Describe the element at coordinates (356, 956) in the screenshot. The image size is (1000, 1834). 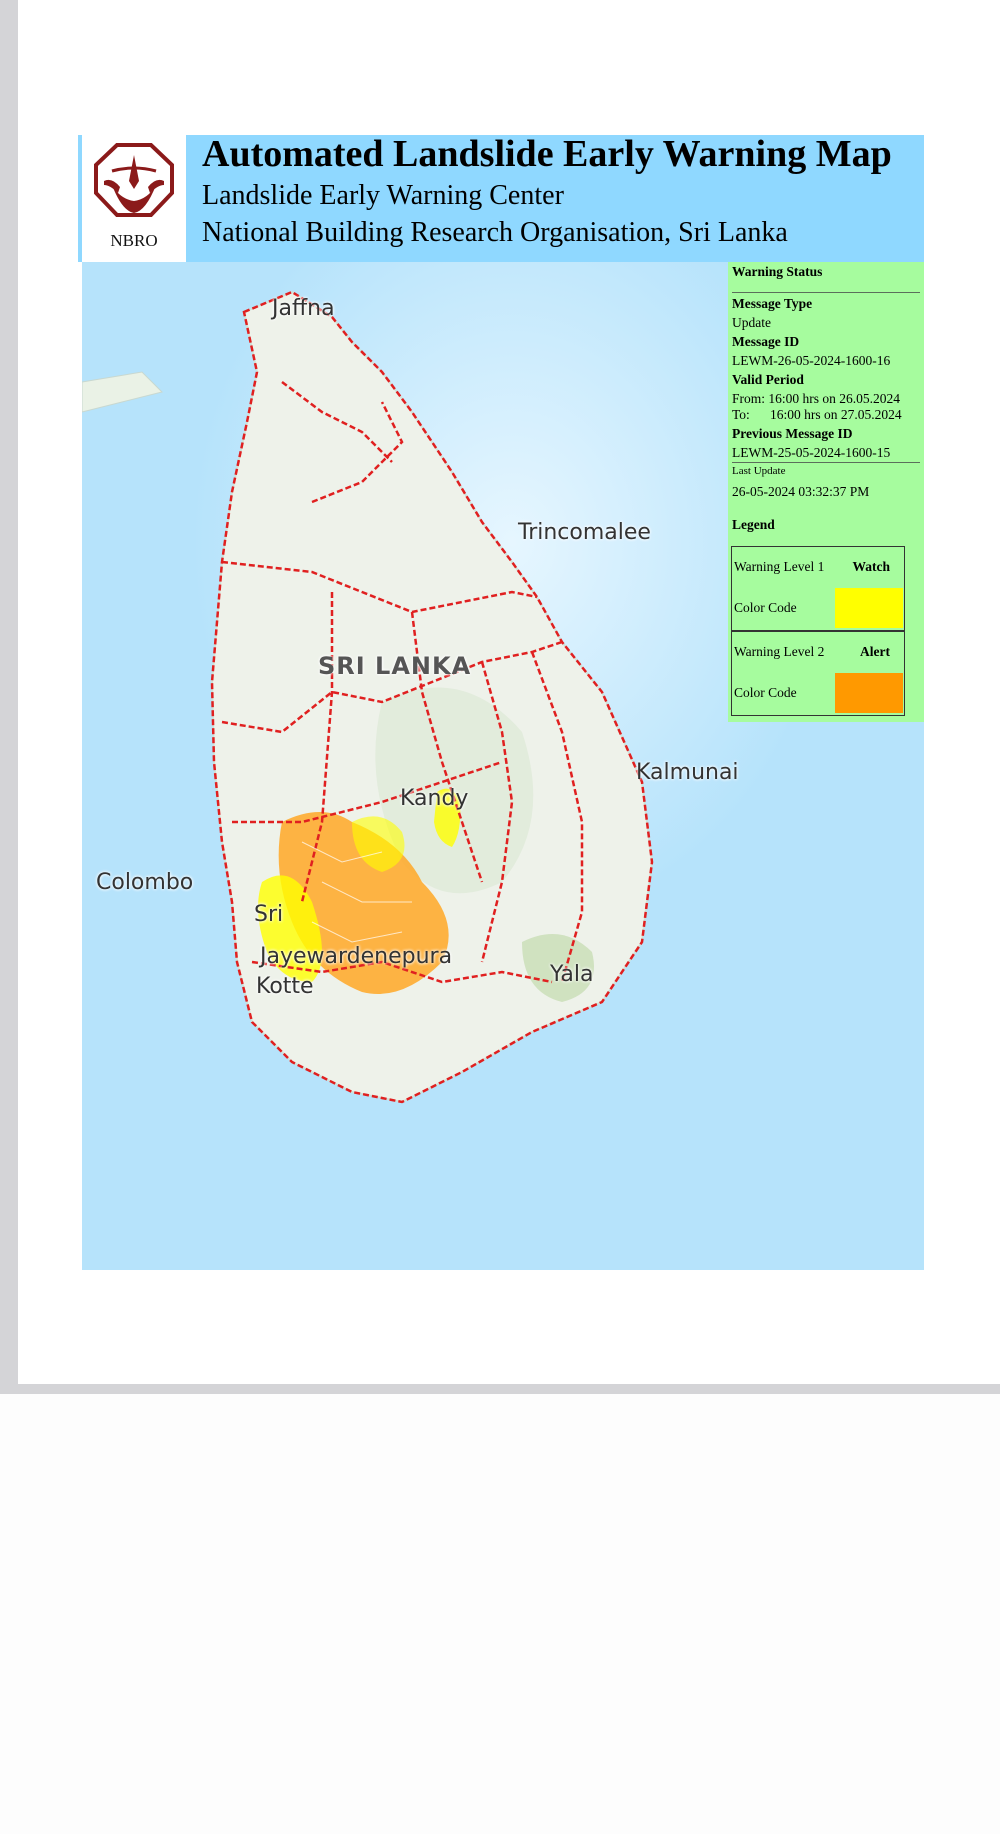
I see `place-jayewardenepura: Jayewardenepura` at that location.